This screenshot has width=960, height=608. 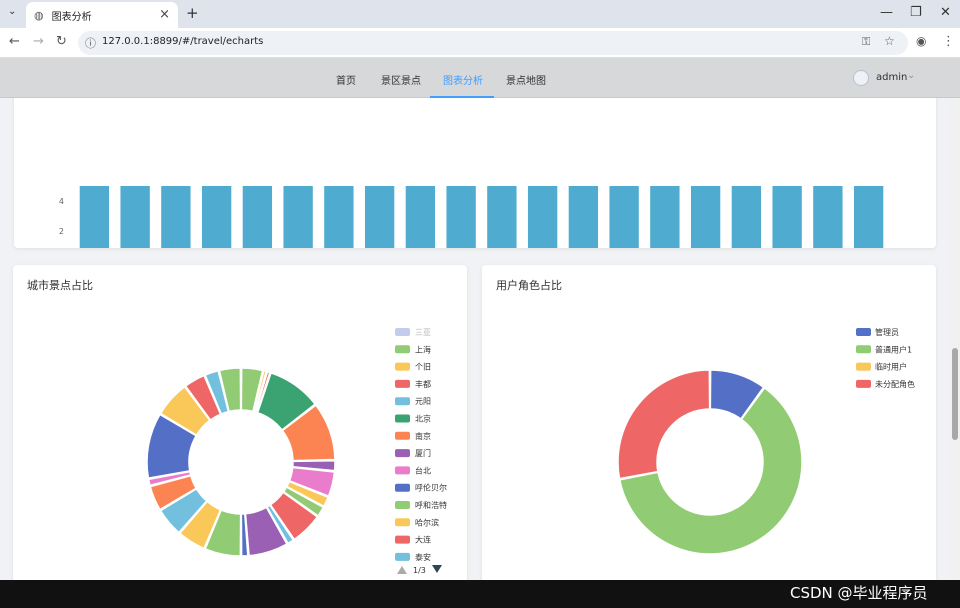 What do you see at coordinates (423, 436) in the screenshot?
I see `legend-label: 南京` at bounding box center [423, 436].